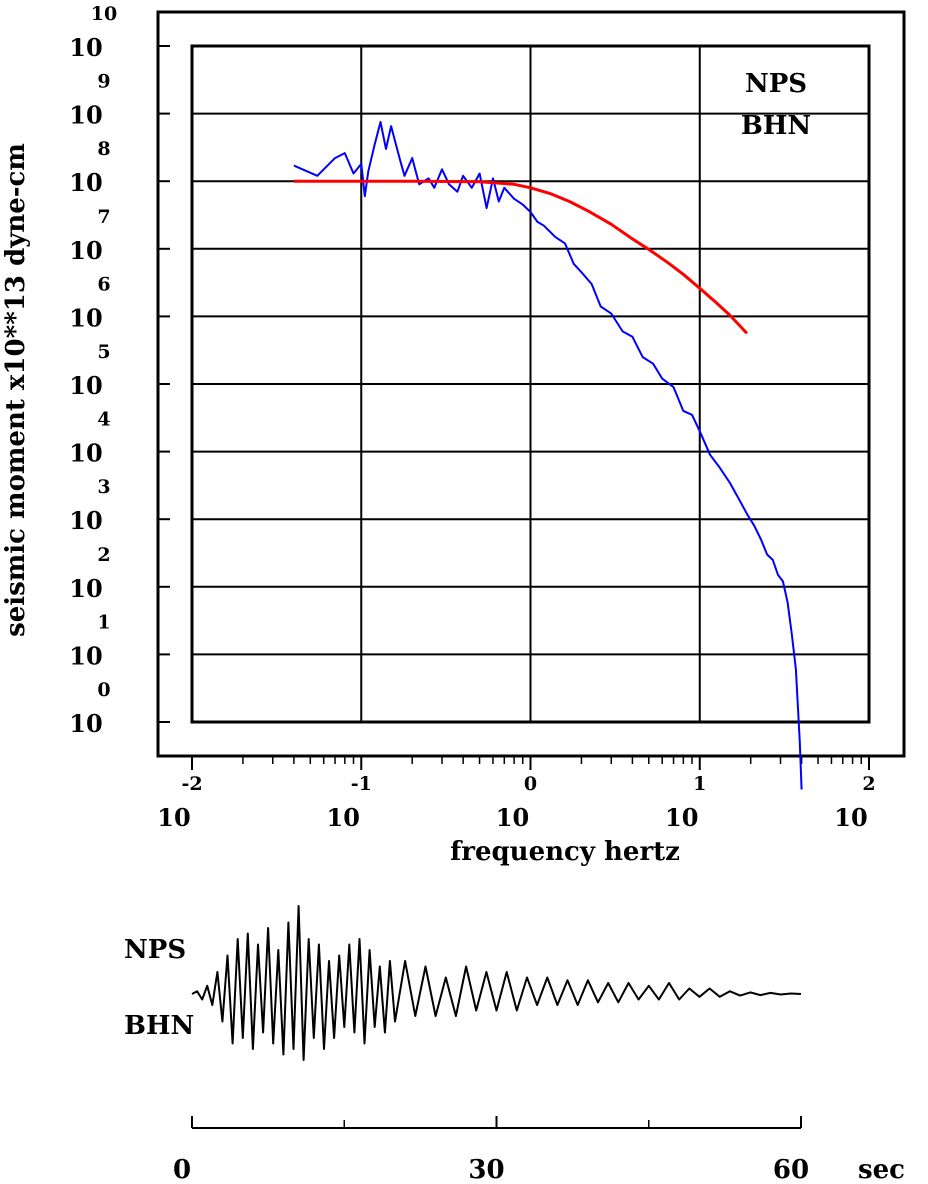 The image size is (928, 1184). I want to click on seismogram-station-label: NPS, so click(155, 950).